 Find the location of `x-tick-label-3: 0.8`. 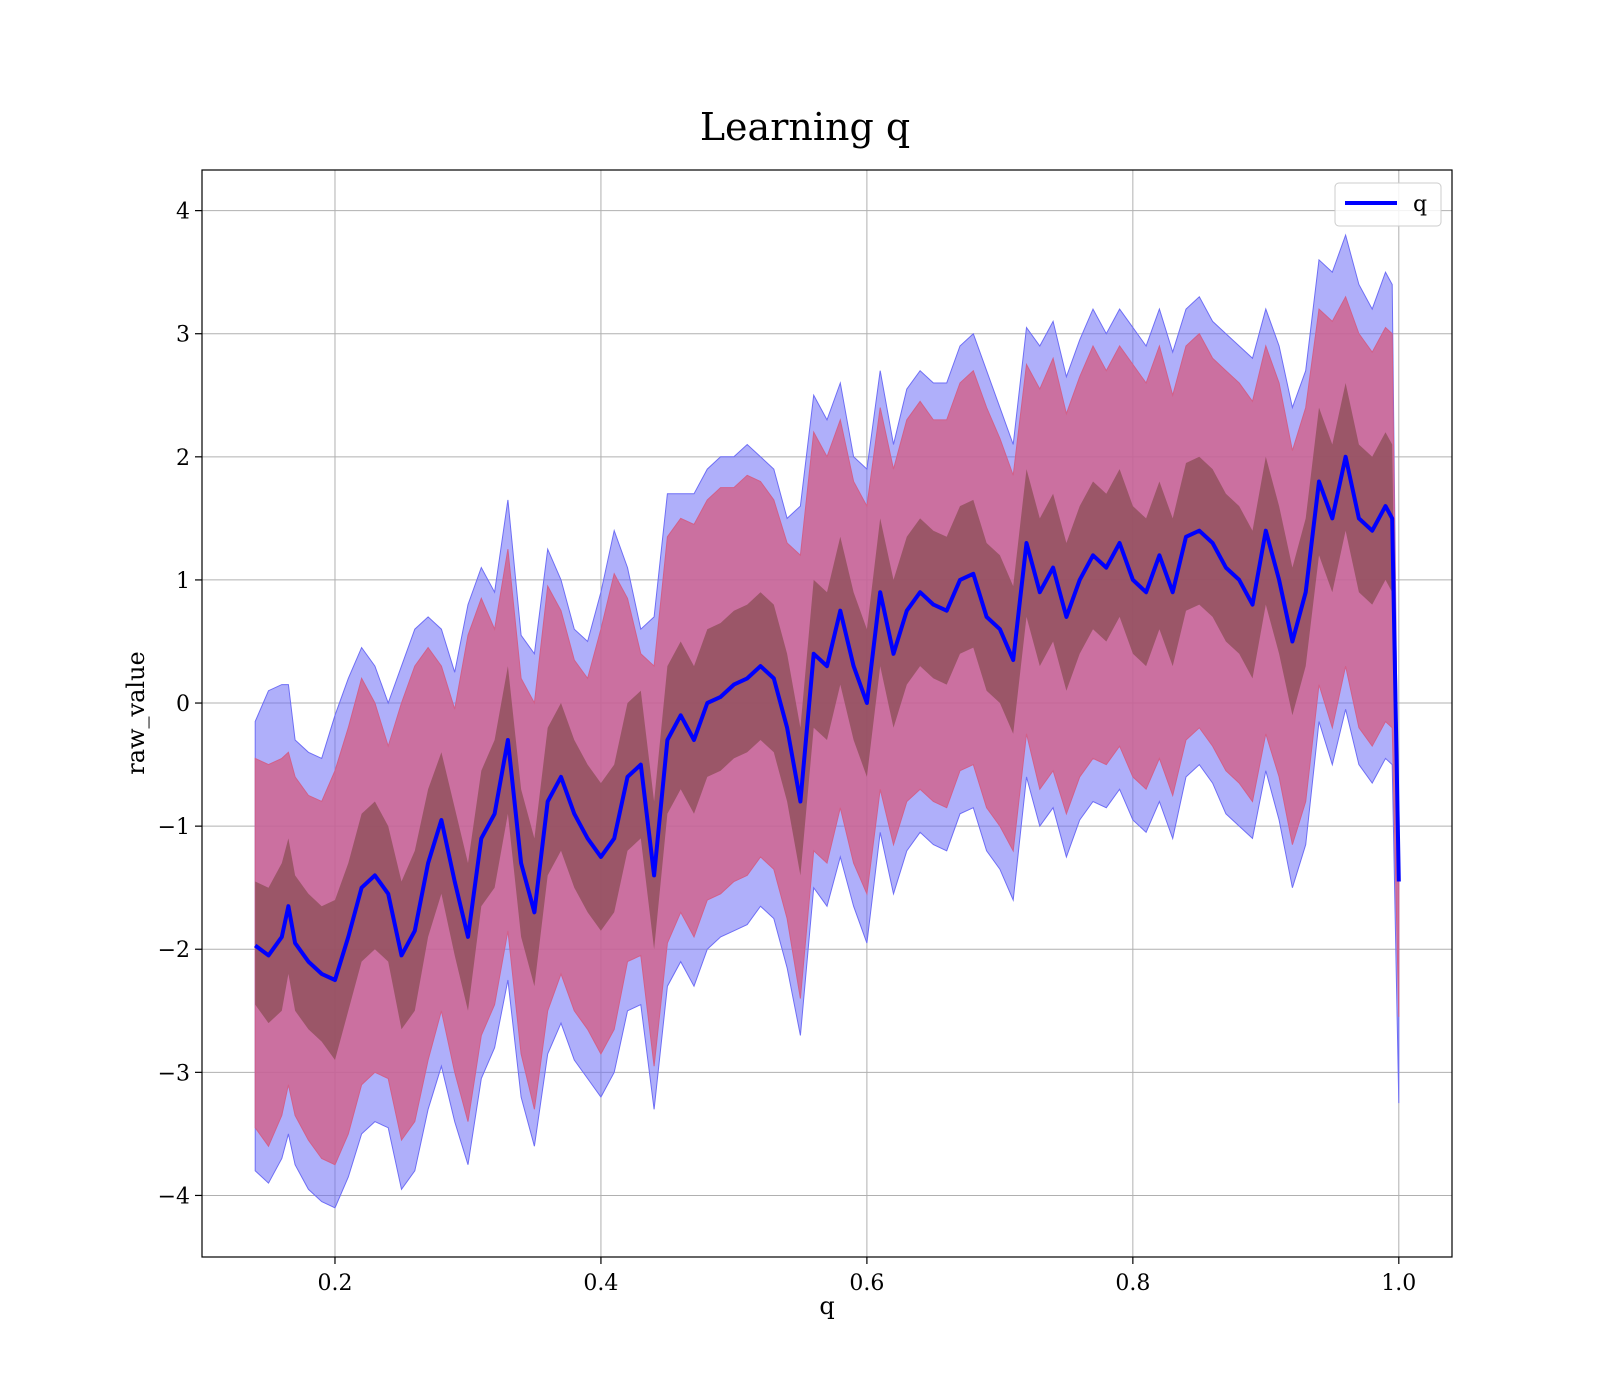

x-tick-label-3: 0.8 is located at coordinates (1132, 1283).